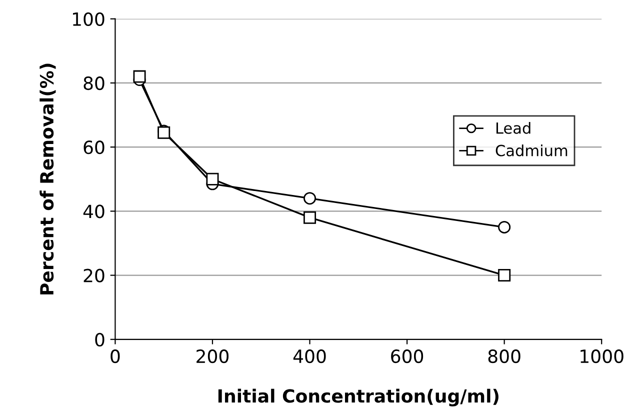 Image resolution: width=640 pixels, height=419 pixels. I want to click on x-tick-label: 1000, so click(602, 356).